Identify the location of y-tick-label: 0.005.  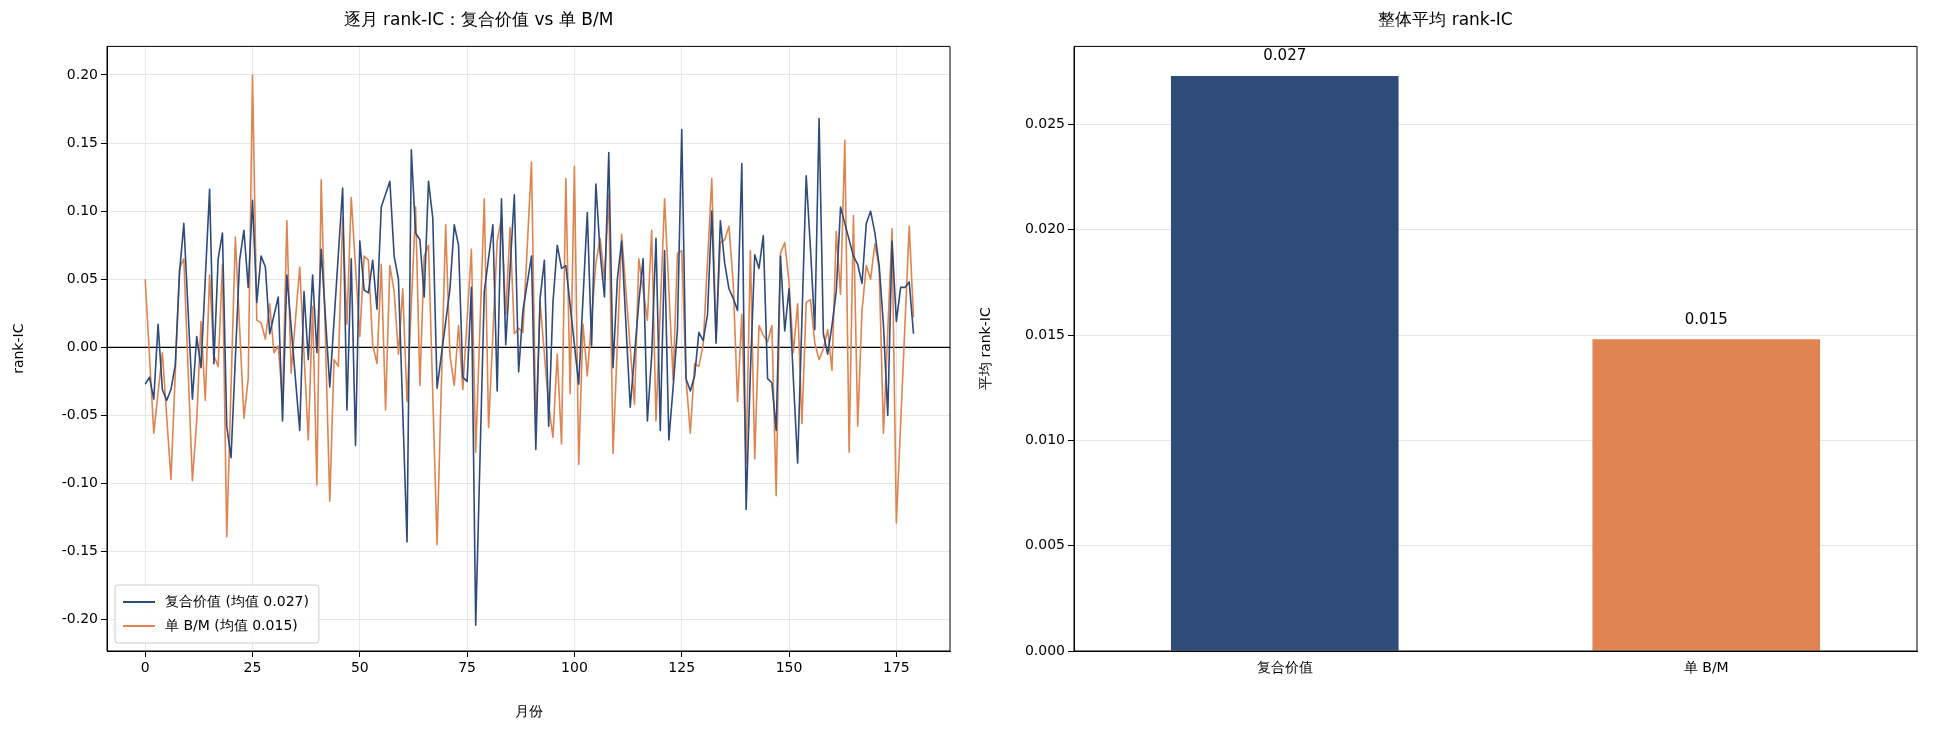
(1044, 544).